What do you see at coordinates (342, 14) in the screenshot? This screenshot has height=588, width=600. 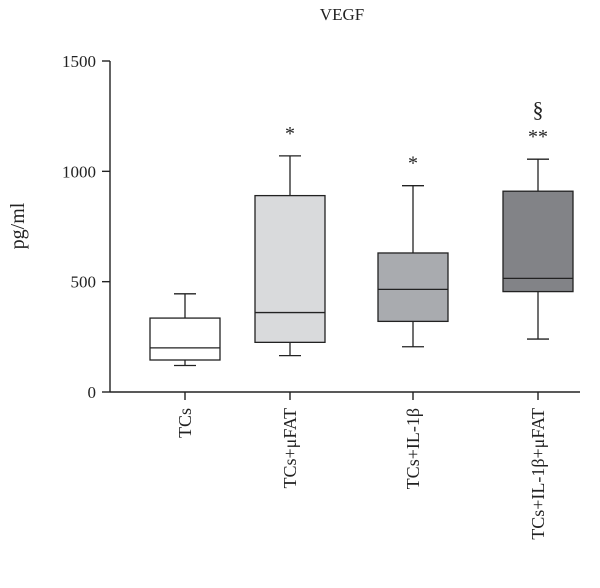 I see `chart-title: VEGF` at bounding box center [342, 14].